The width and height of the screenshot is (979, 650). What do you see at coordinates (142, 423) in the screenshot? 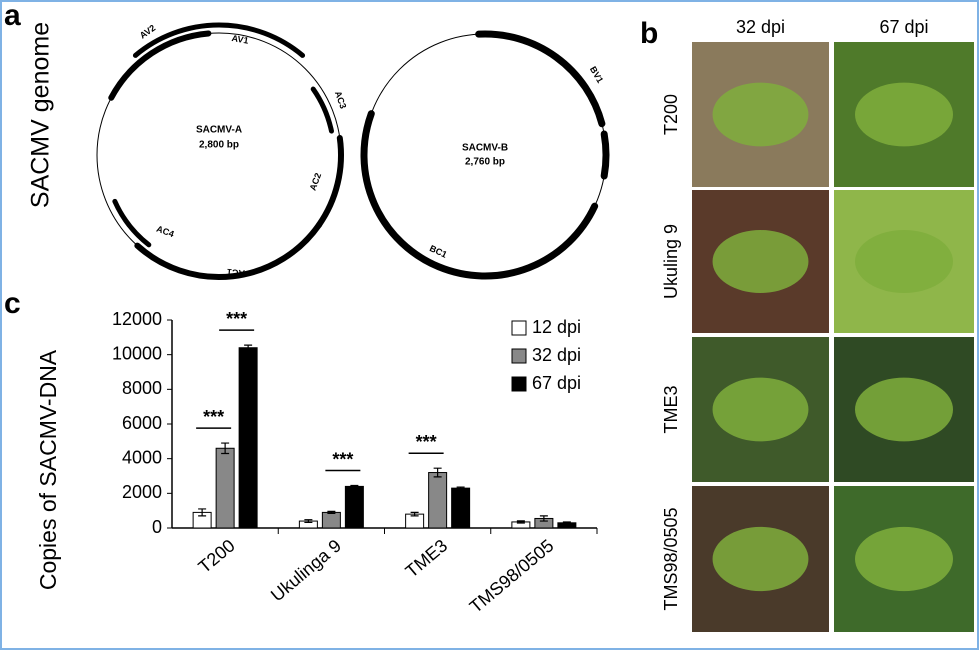
I see `y-tick-label: 6000` at bounding box center [142, 423].